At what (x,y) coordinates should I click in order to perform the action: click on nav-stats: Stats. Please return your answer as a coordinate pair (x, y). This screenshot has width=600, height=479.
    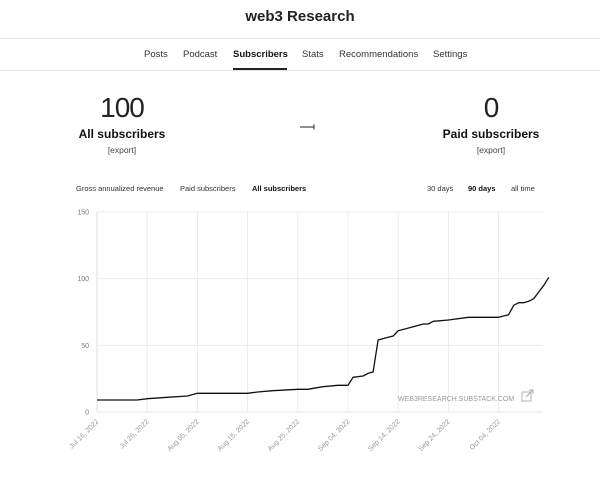
    Looking at the image, I should click on (313, 54).